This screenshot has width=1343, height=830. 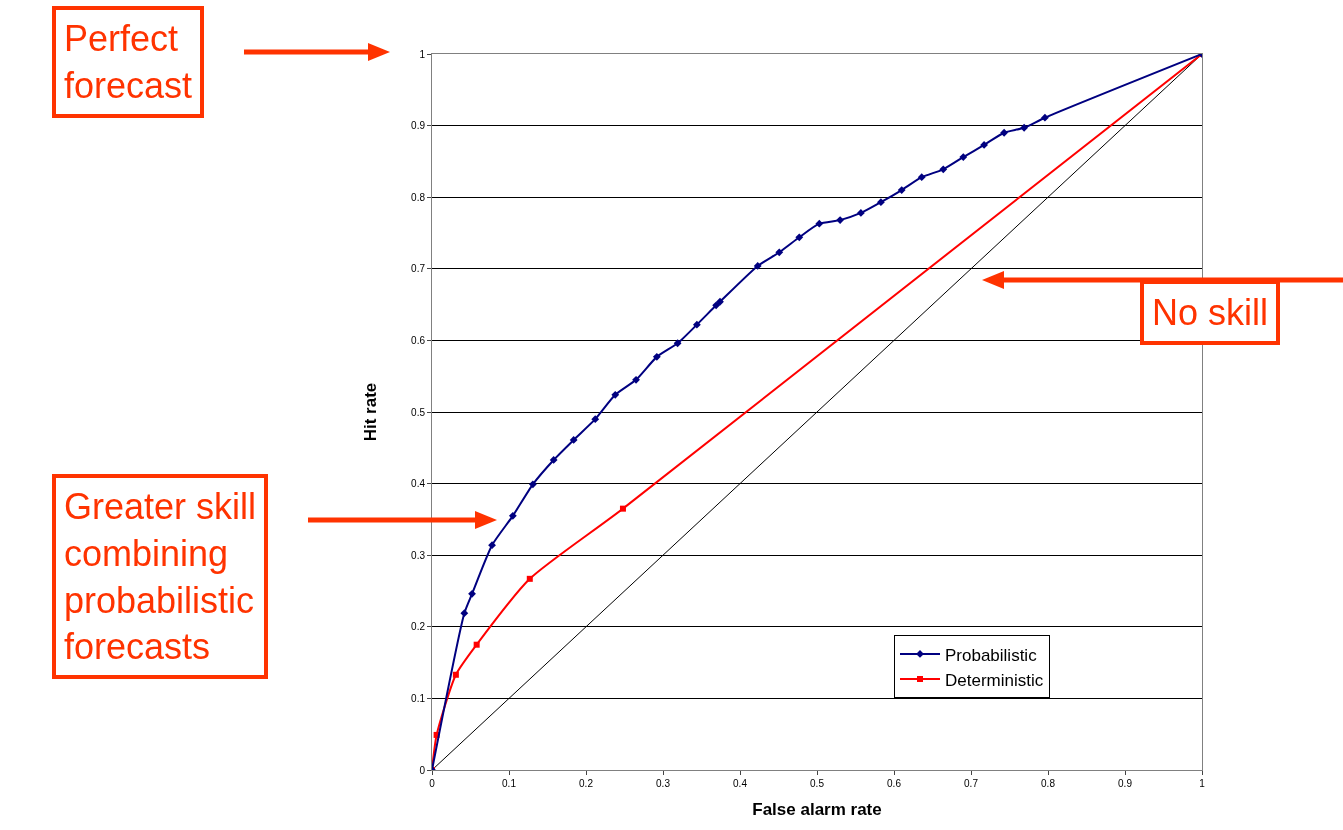 I want to click on x-tick-label: 0.9, so click(x=1125, y=783).